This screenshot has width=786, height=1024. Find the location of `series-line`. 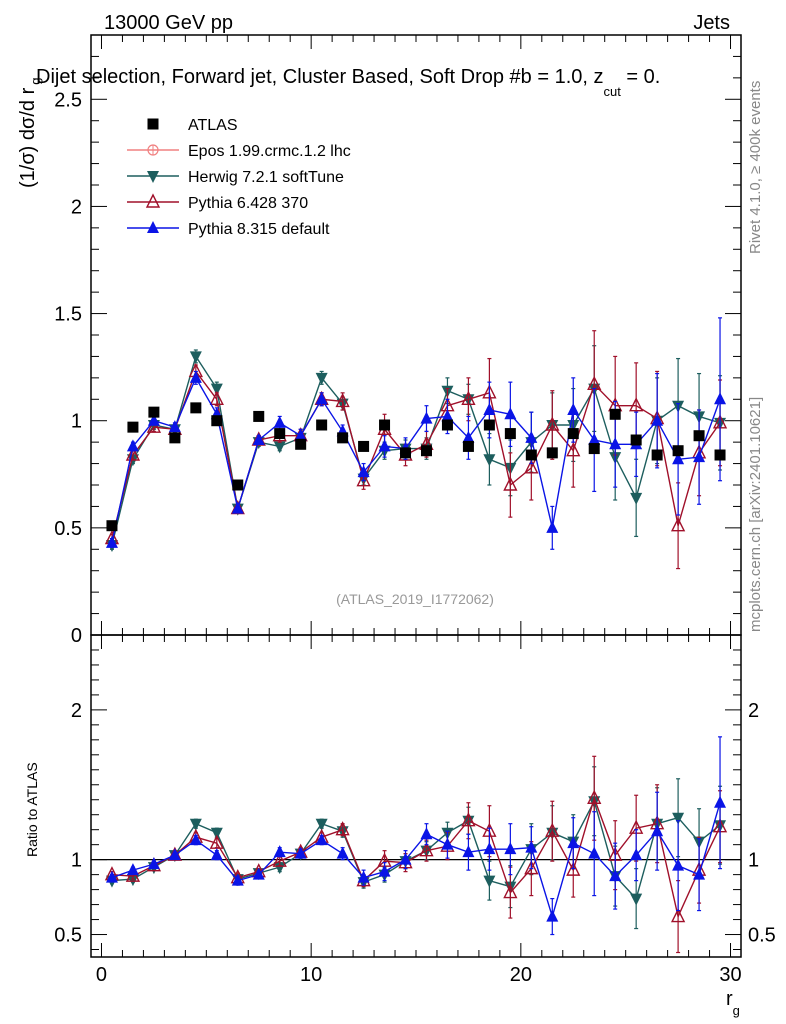

series-line is located at coordinates (416, 450).